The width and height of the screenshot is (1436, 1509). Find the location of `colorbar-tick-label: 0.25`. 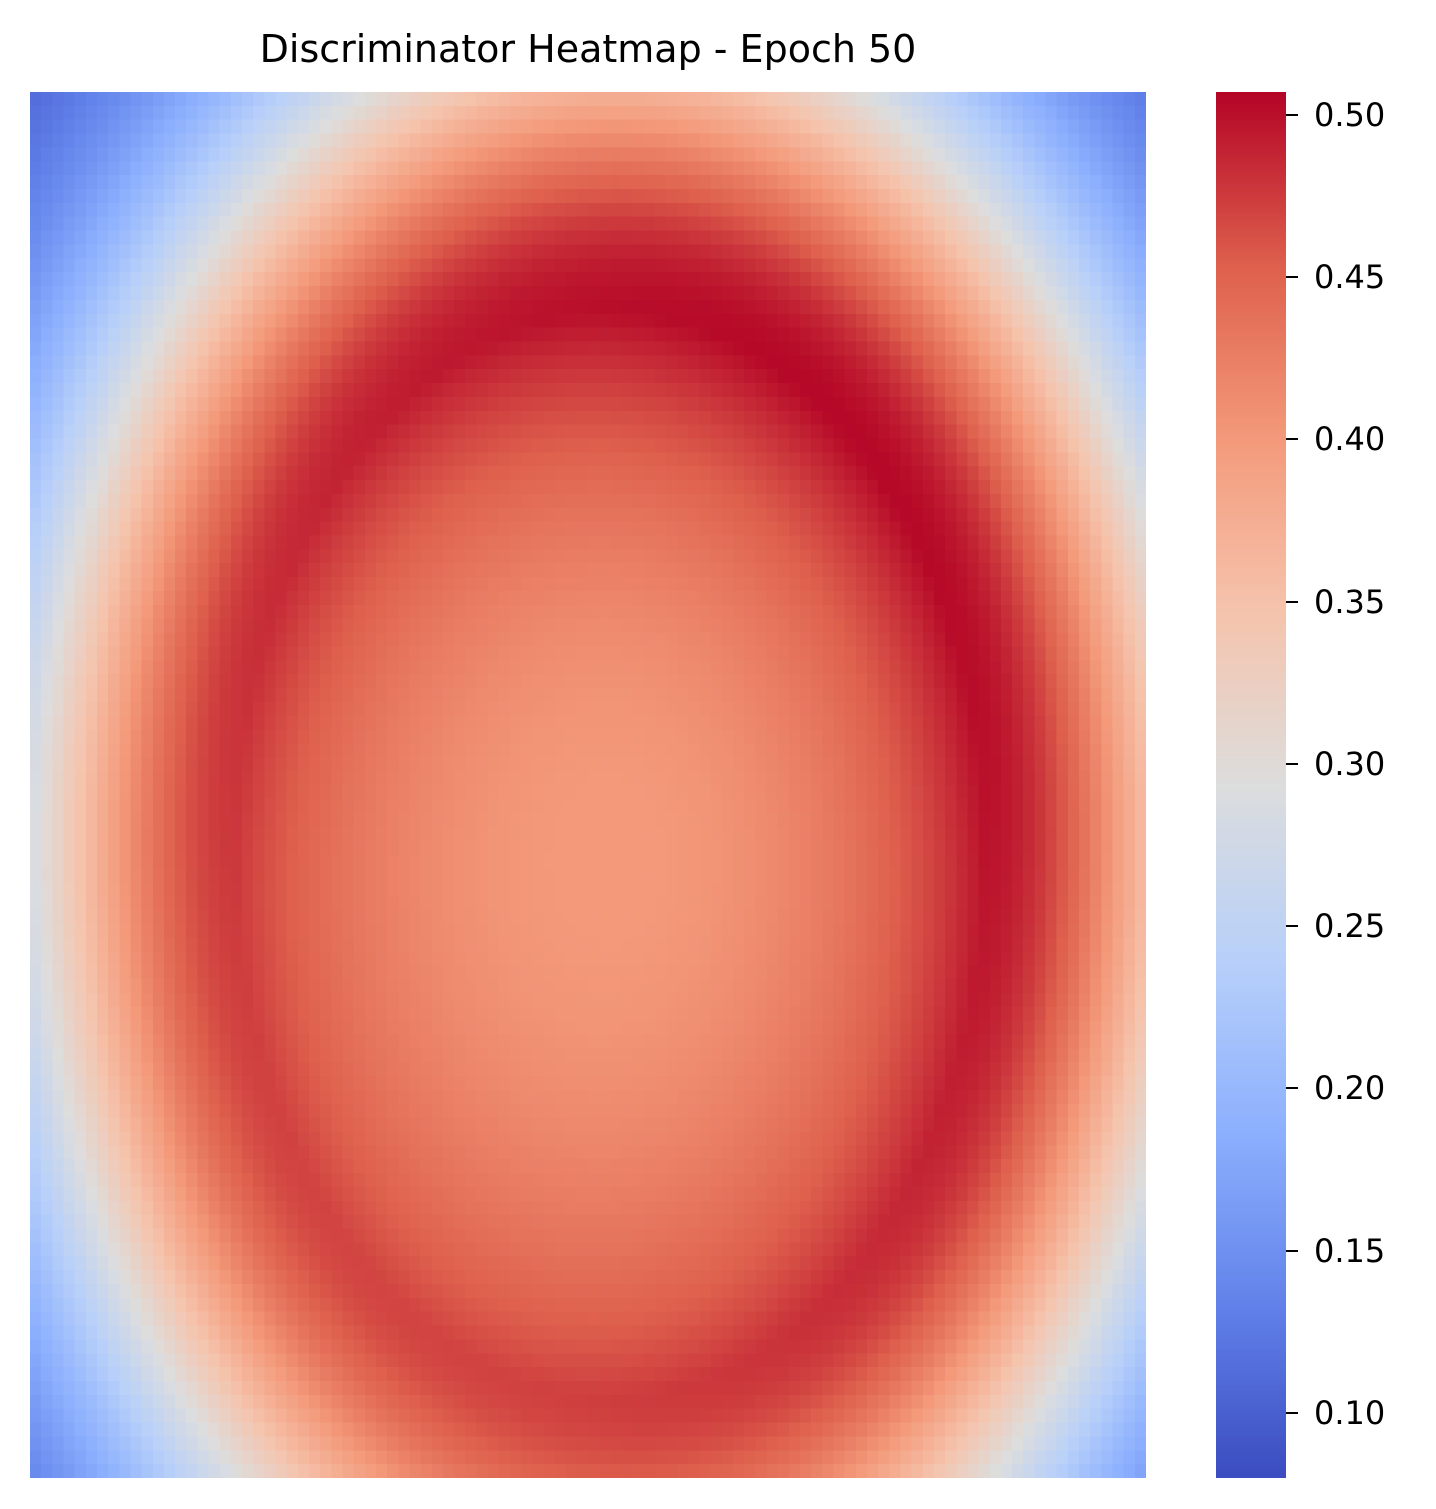

colorbar-tick-label: 0.25 is located at coordinates (1350, 926).